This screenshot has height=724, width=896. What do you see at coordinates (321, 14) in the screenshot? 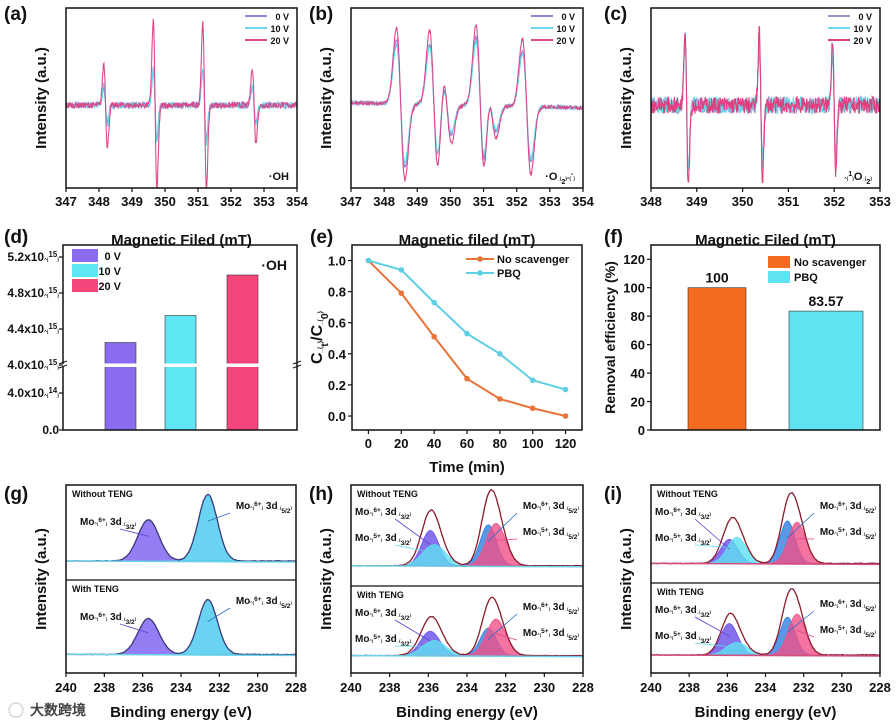
I see `panel-label: (b)` at bounding box center [321, 14].